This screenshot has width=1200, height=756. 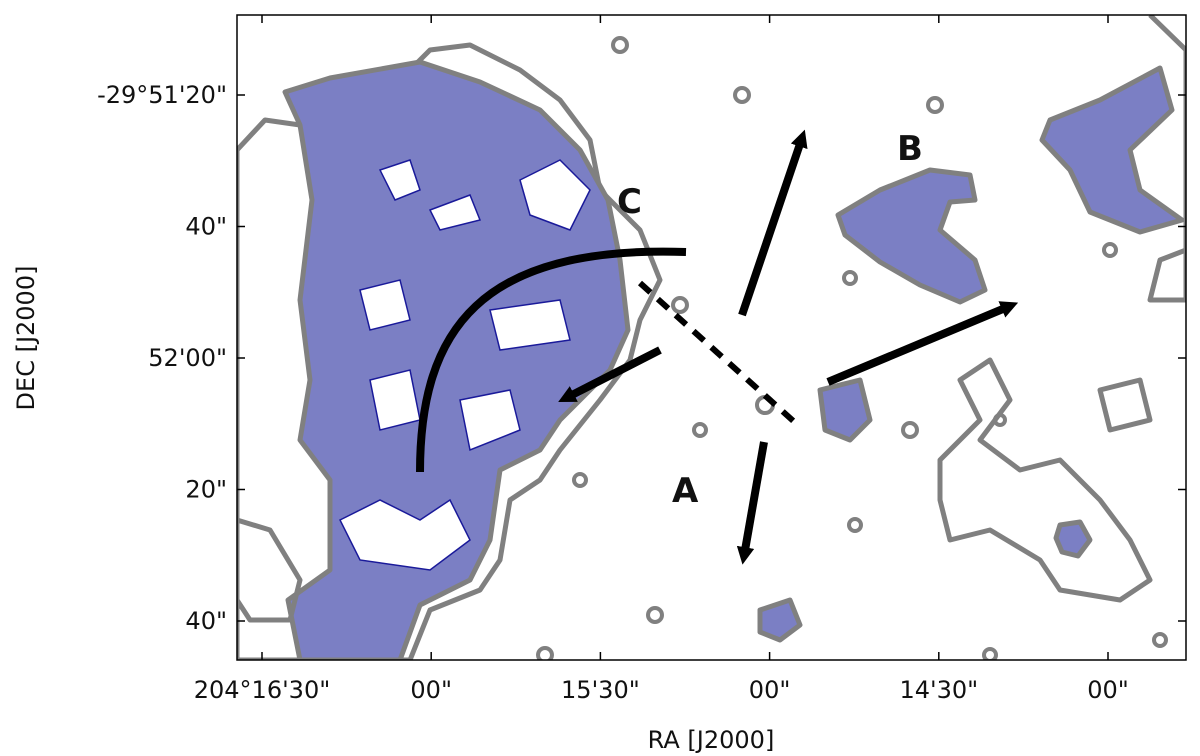 What do you see at coordinates (629, 202) in the screenshot?
I see `annotation: C` at bounding box center [629, 202].